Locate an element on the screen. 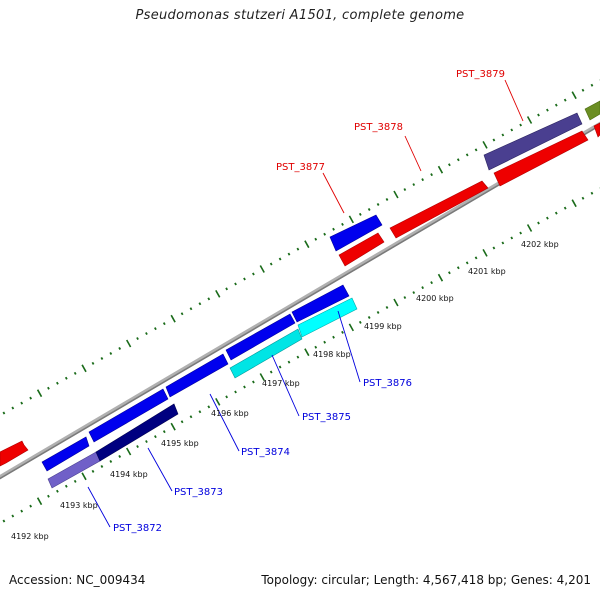  gene-label: PST_3877 is located at coordinates (300, 167).